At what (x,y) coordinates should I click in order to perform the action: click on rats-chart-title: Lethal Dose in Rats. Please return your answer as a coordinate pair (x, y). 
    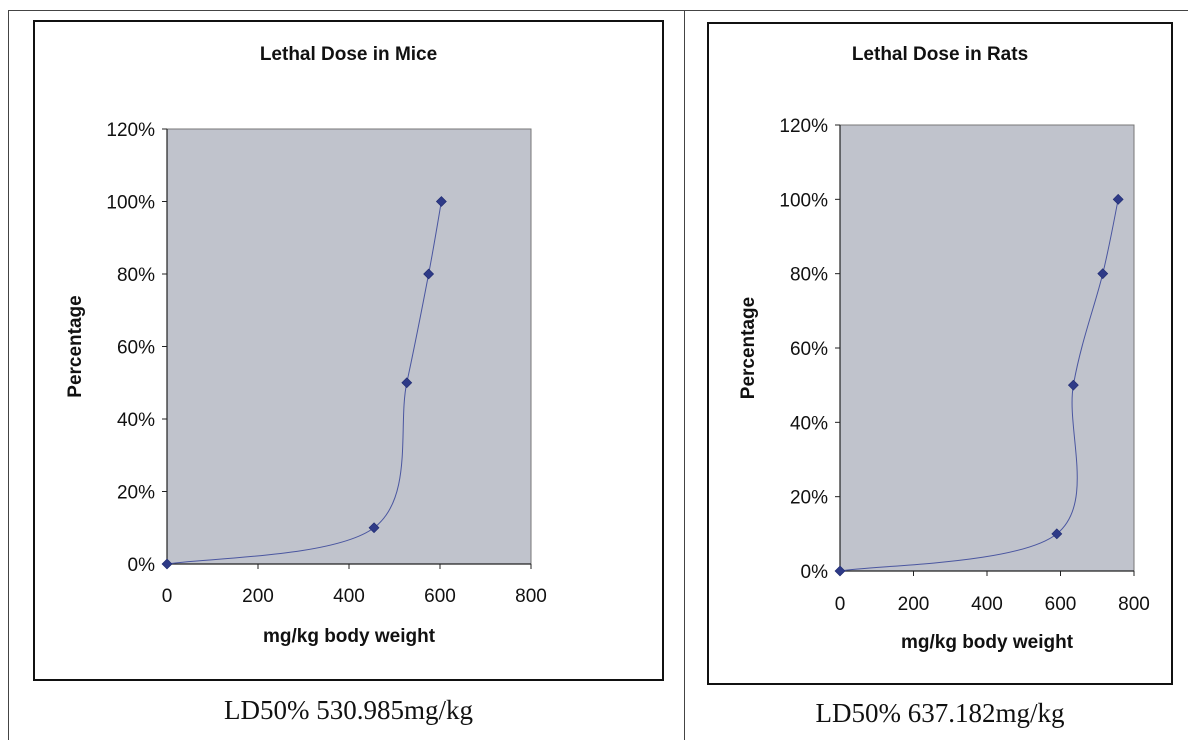
    Looking at the image, I should click on (940, 54).